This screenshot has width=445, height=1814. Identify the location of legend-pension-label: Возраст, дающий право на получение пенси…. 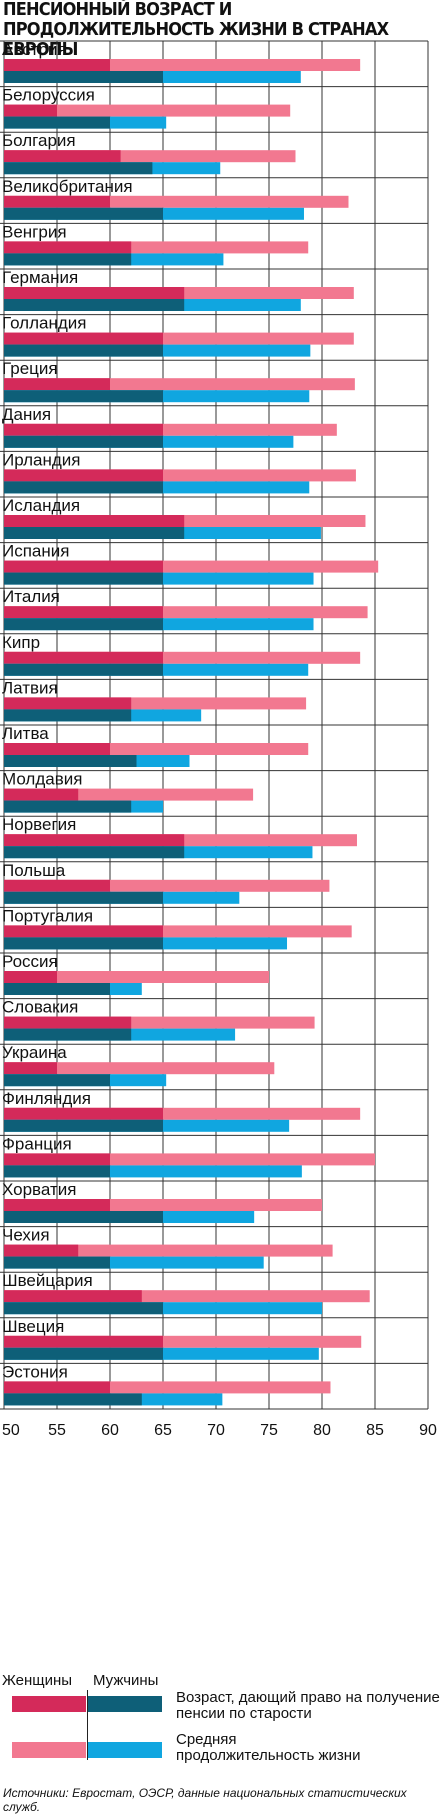
(308, 1705).